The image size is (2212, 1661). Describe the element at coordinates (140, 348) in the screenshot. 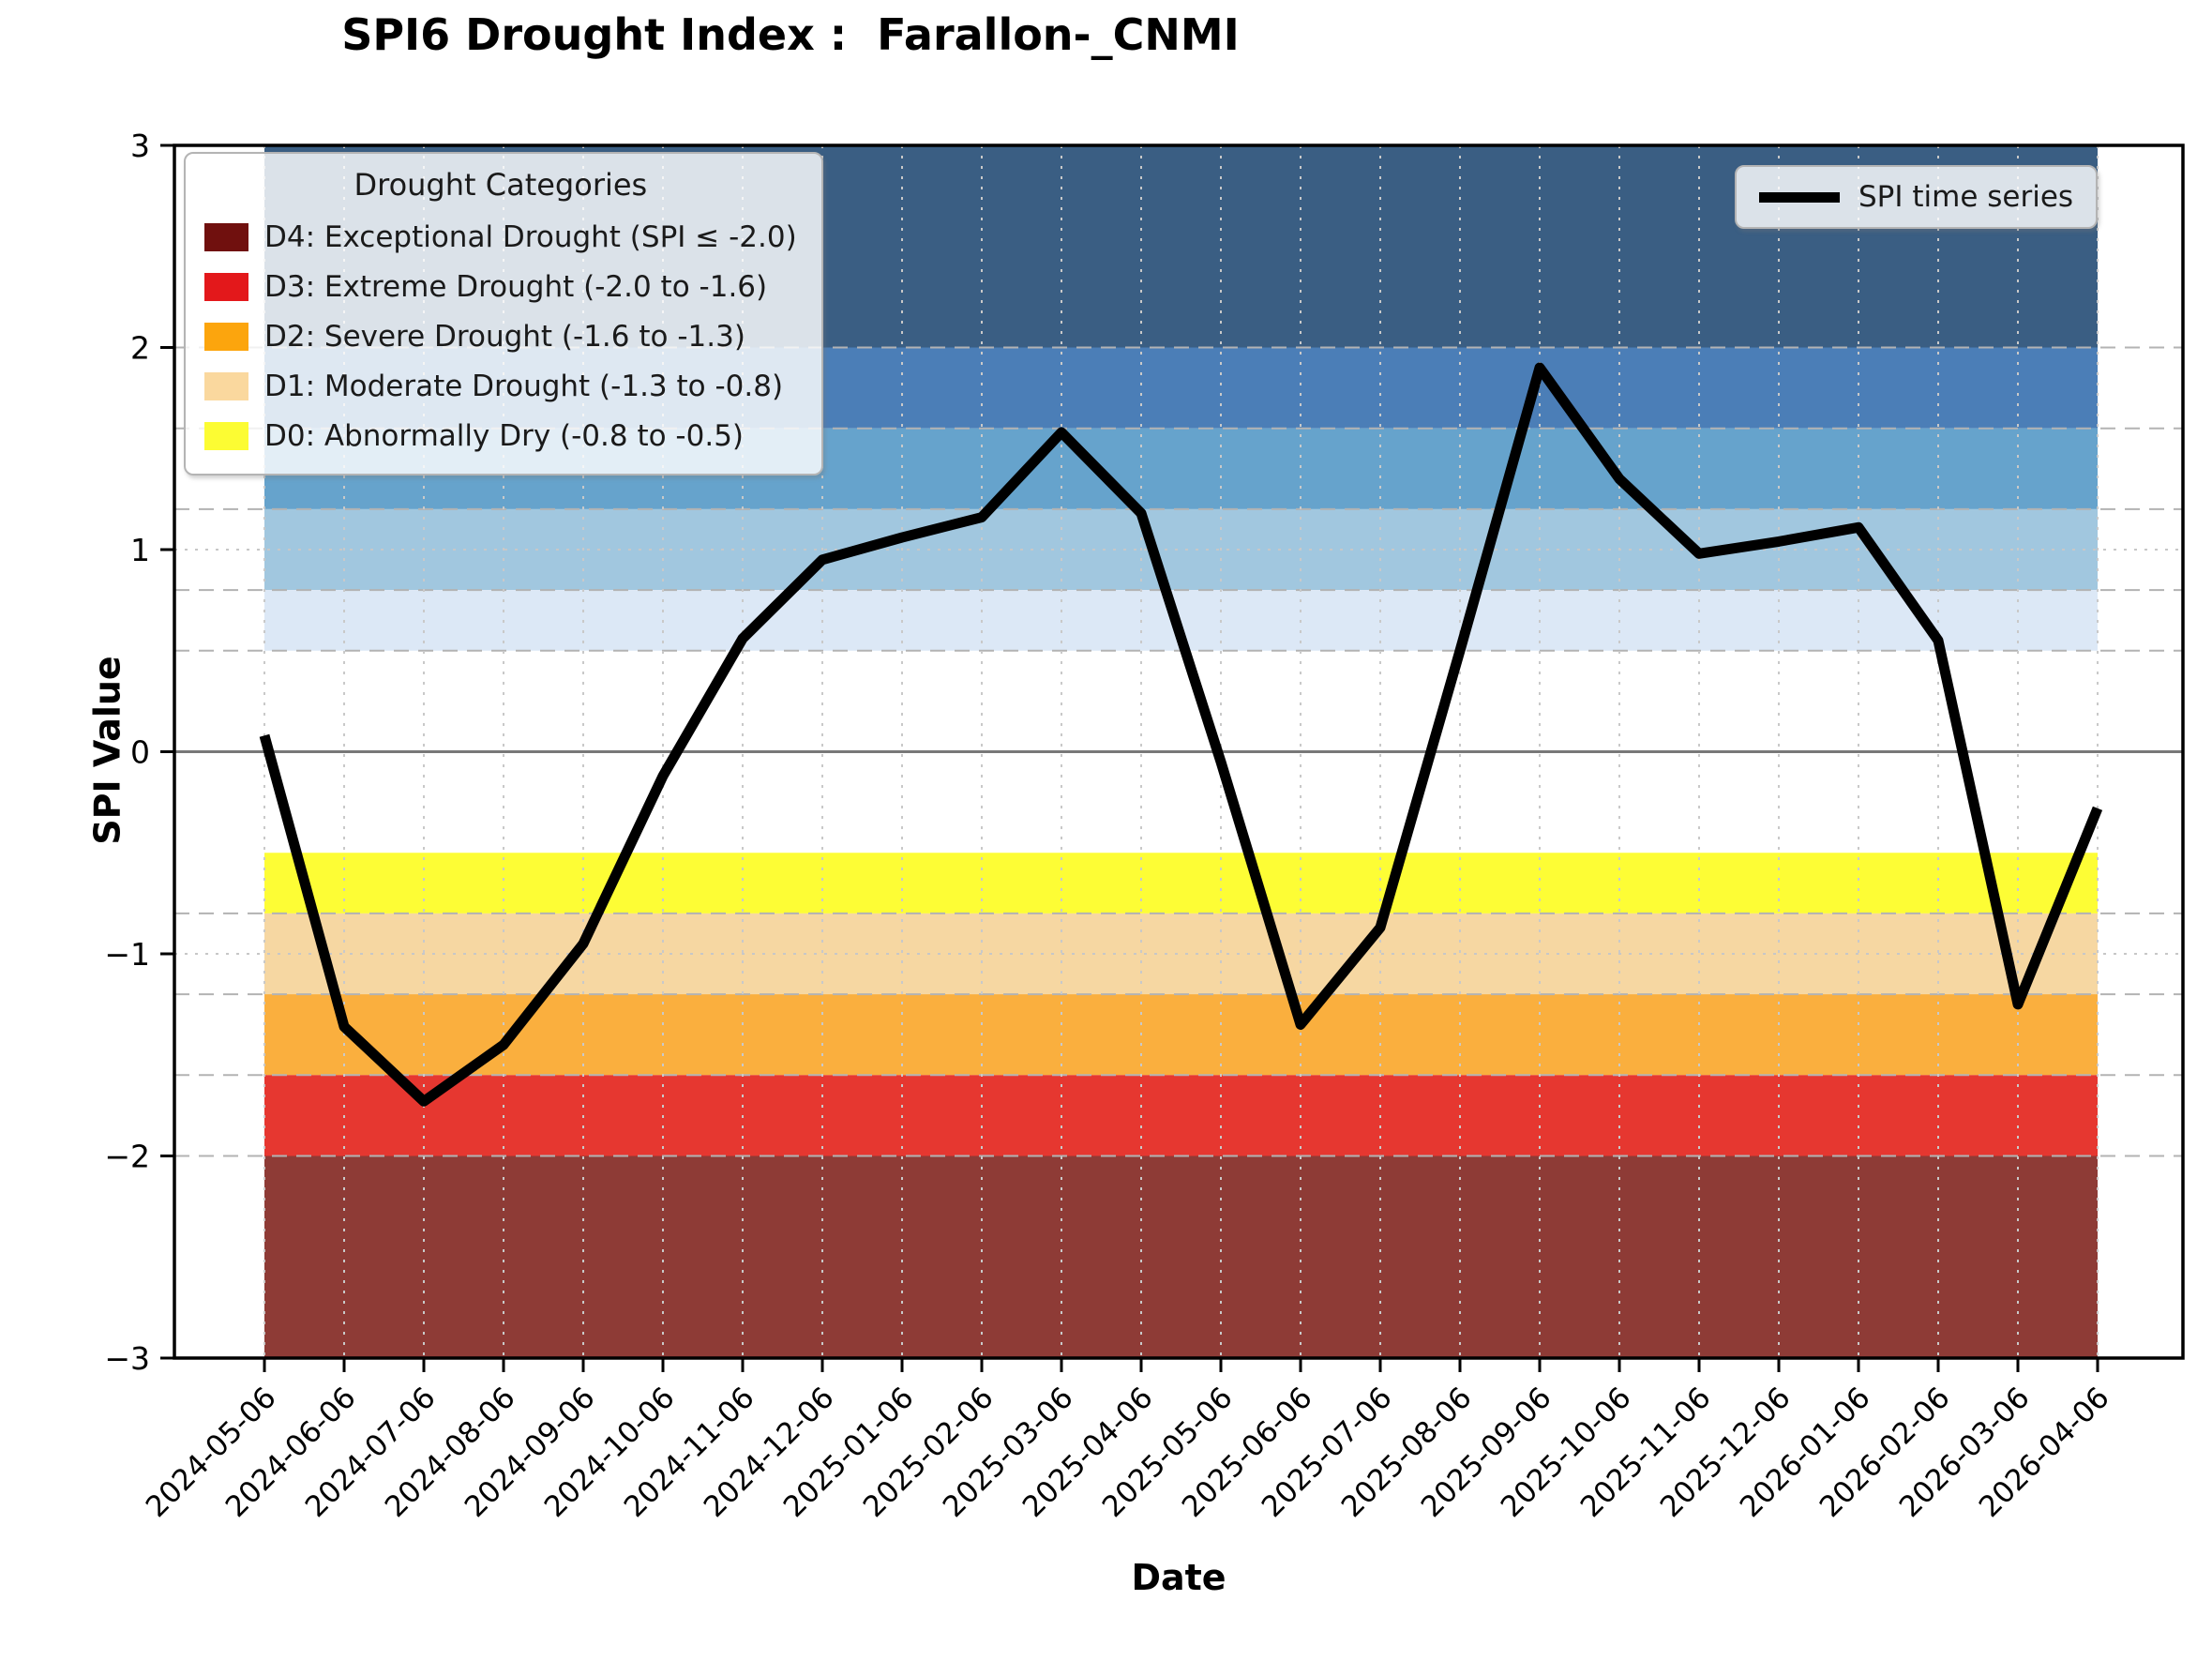

I see `y-tick-label: 2` at that location.